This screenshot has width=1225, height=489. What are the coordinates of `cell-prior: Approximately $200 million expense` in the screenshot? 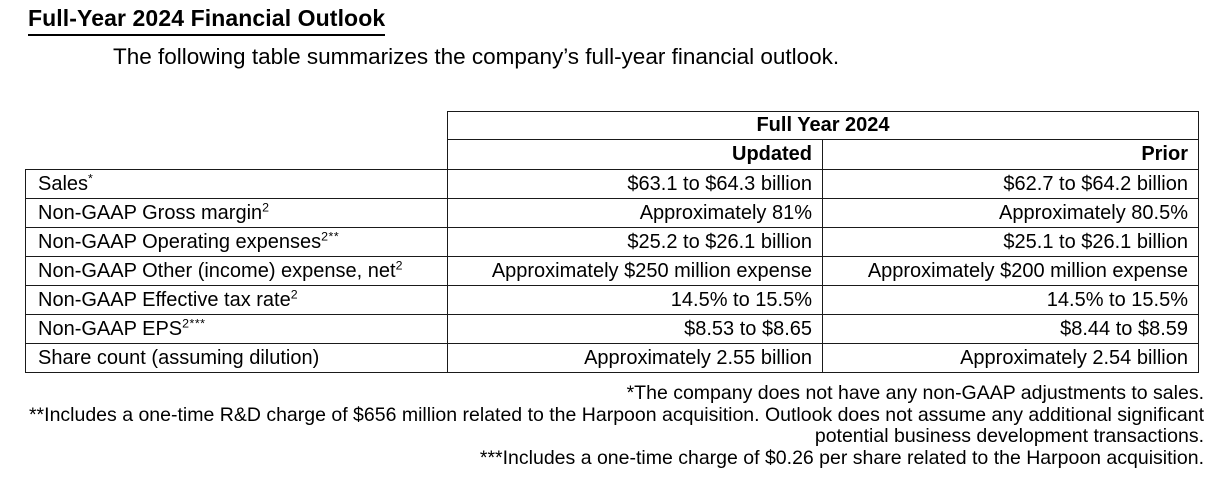 It's located at (1010, 271).